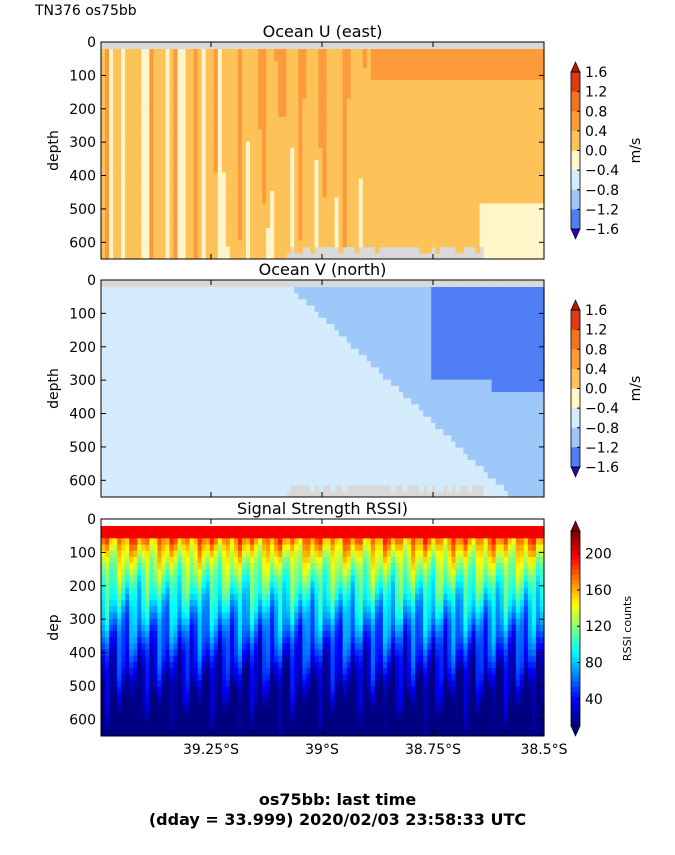 The height and width of the screenshot is (855, 675). Describe the element at coordinates (86, 11) in the screenshot. I see `corner-label: TN376 os75bb` at that location.